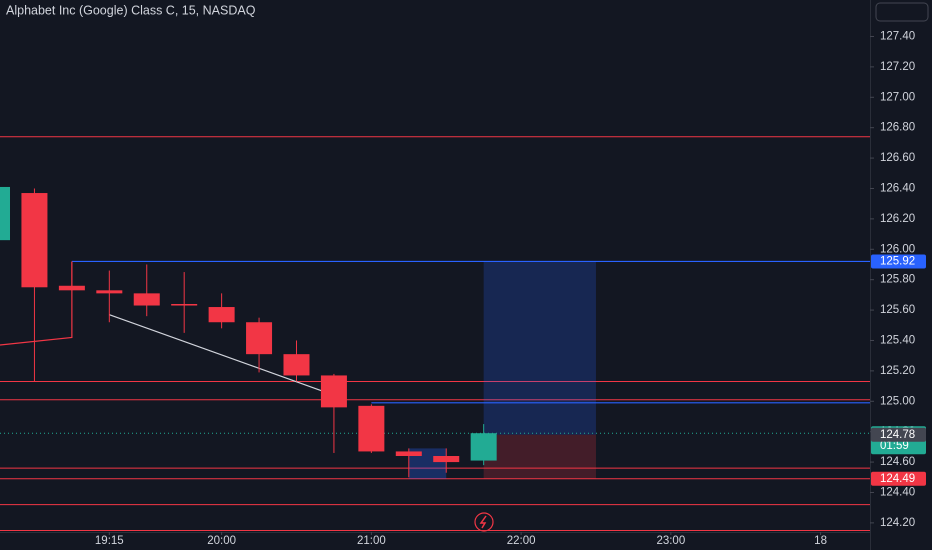 This screenshot has width=932, height=550. I want to click on x-tick-label: 21:00, so click(371, 541).